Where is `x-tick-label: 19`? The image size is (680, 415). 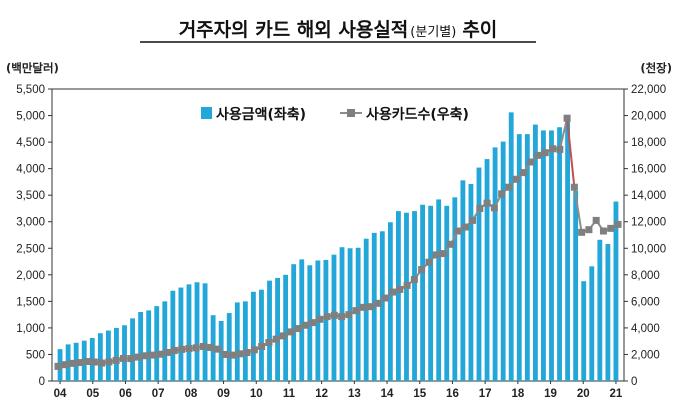 x-tick-label: 19 is located at coordinates (550, 394).